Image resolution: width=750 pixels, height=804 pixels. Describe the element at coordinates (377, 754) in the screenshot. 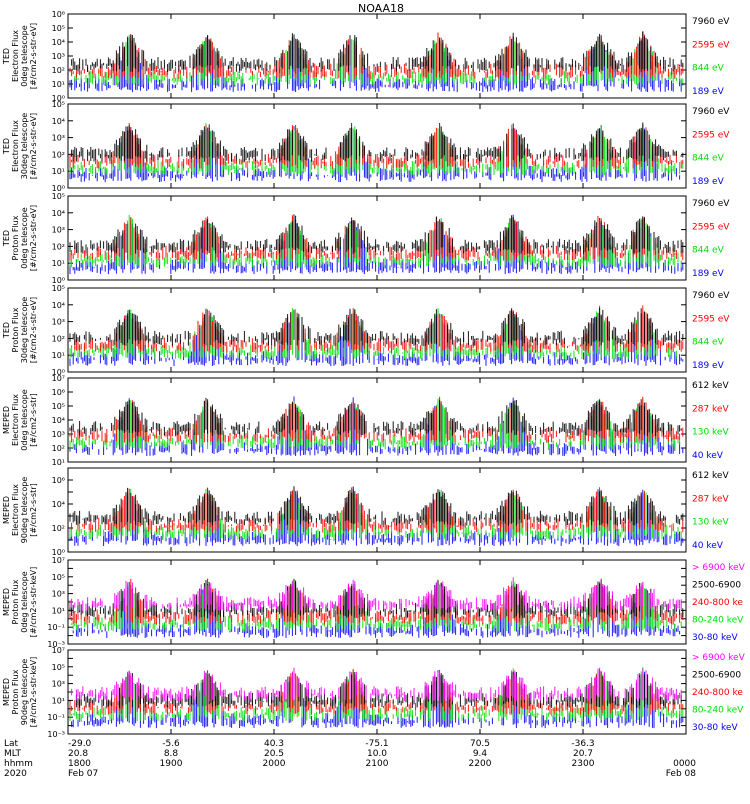

I see `footer-mlt-value: 10.0` at that location.